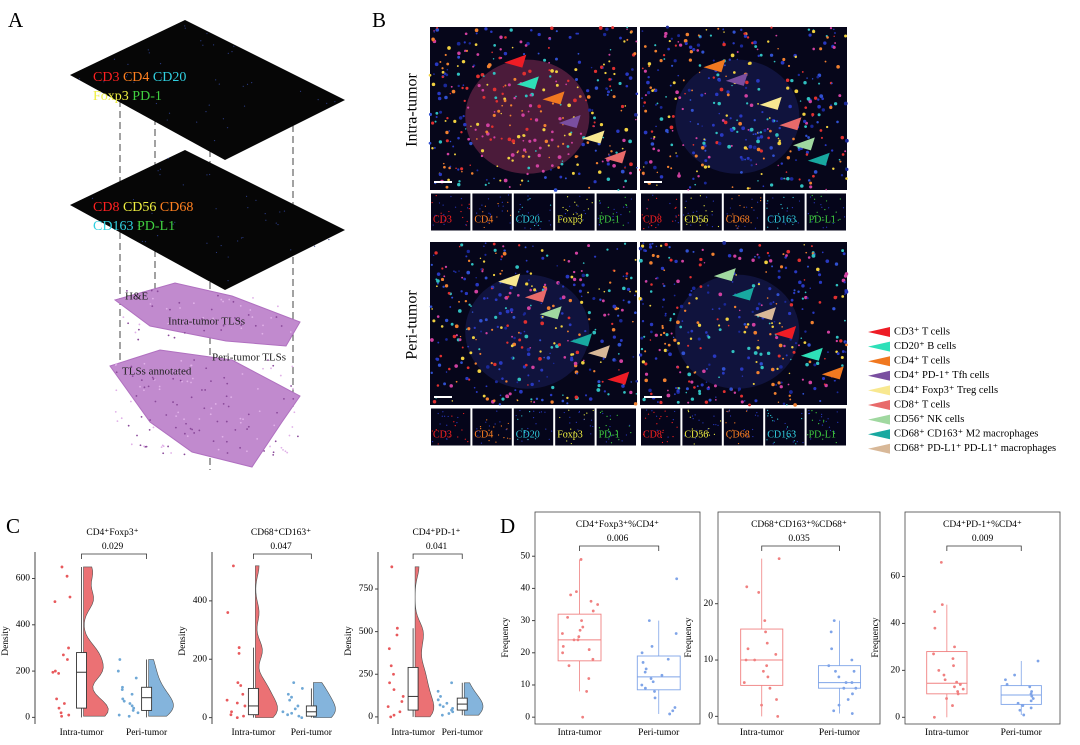 This screenshot has width=1080, height=745. Describe the element at coordinates (82, 733) in the screenshot. I see `x-tick-label: Intra-tumor` at that location.